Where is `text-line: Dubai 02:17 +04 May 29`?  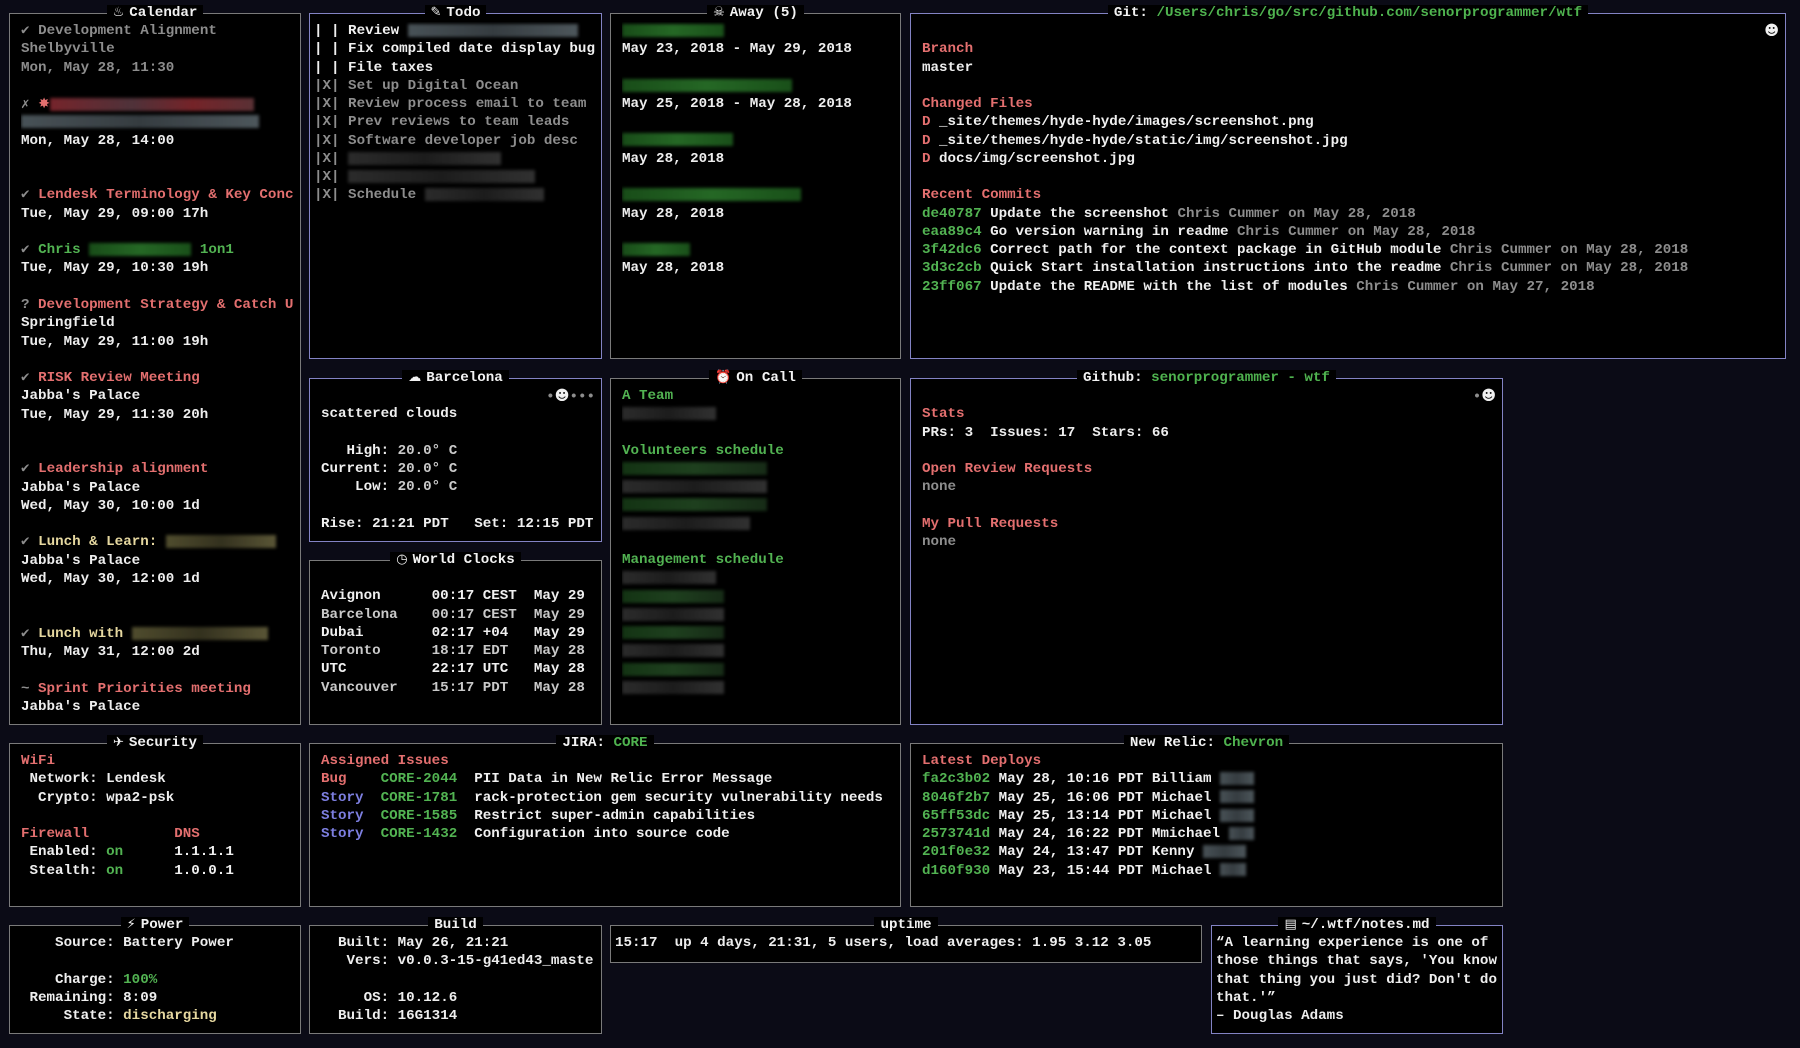 text-line: Dubai 02:17 +04 May 29 is located at coordinates (459, 633).